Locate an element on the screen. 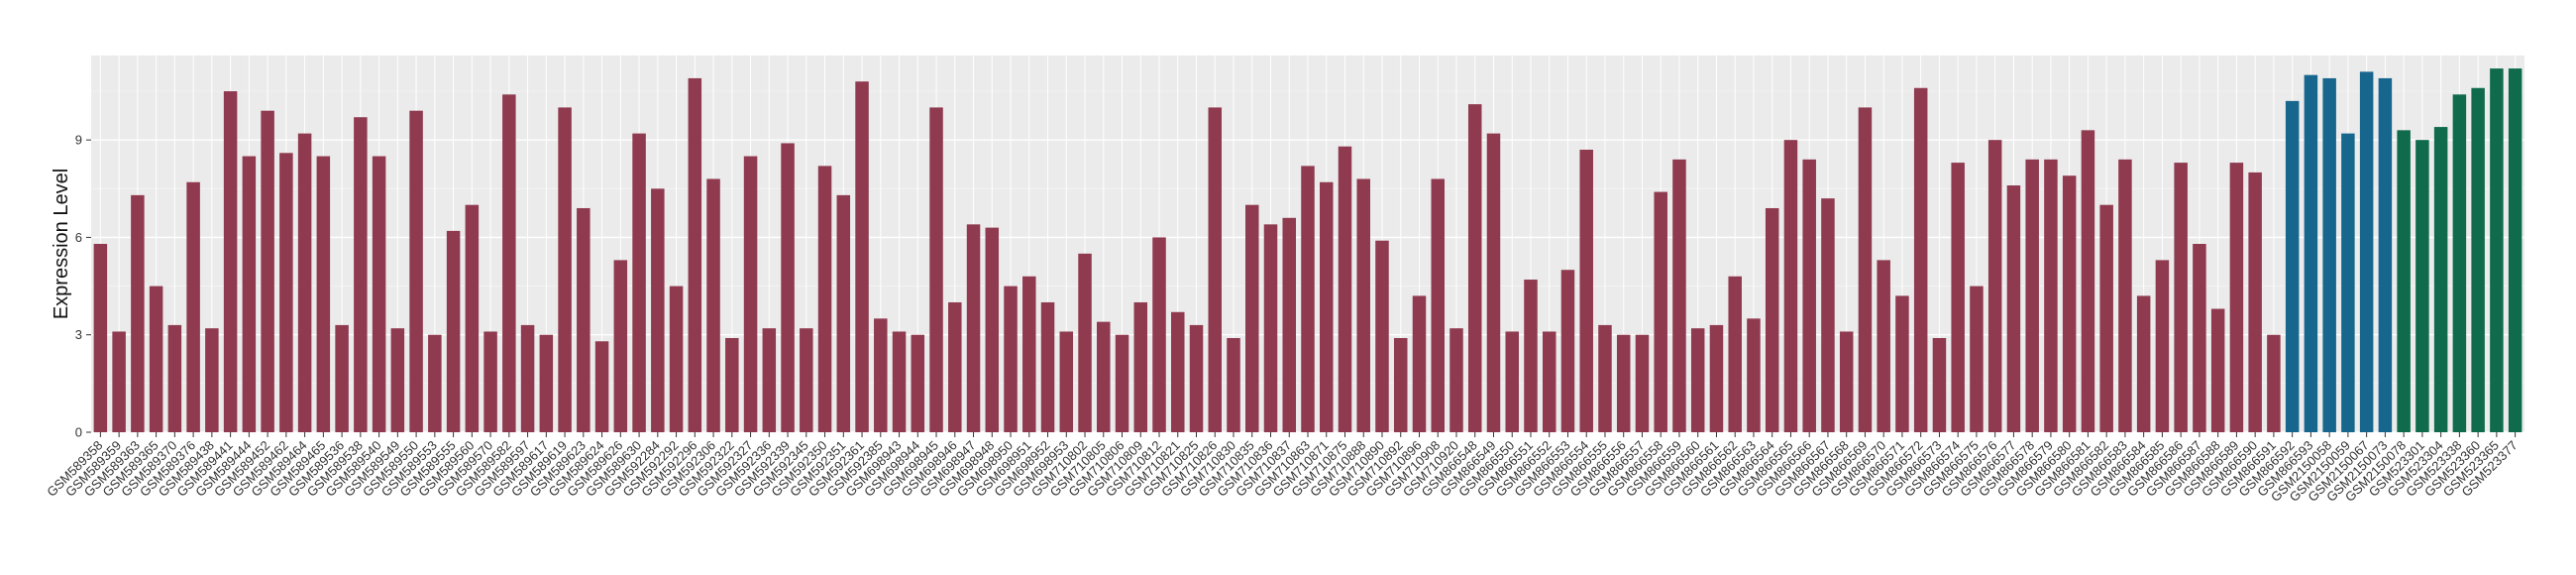 The width and height of the screenshot is (2576, 575). bar-GSM589626 is located at coordinates (620, 346).